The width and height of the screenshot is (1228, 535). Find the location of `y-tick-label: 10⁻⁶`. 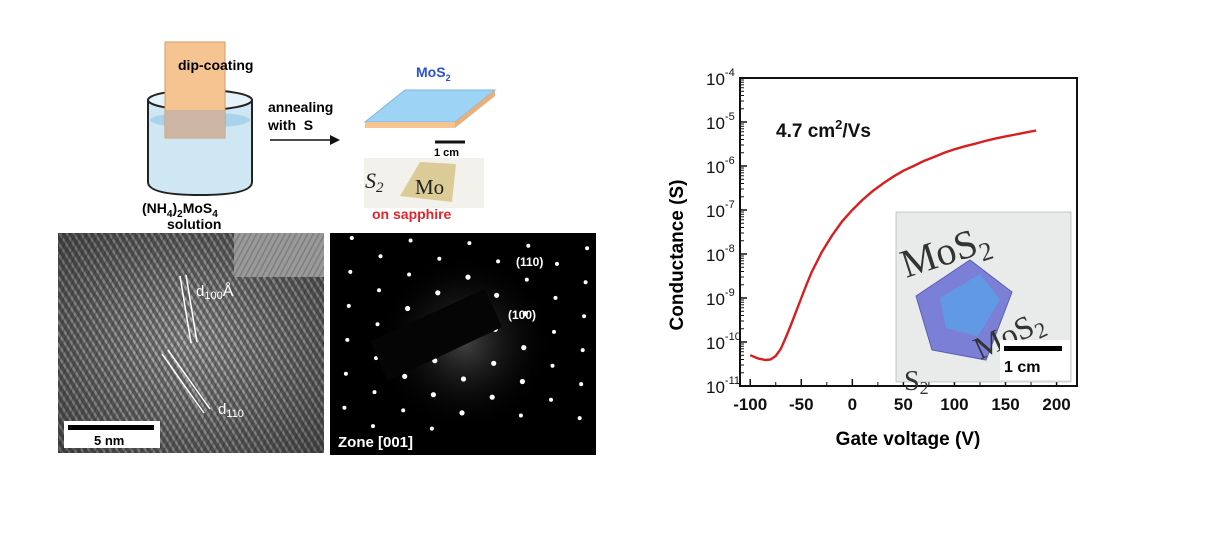

y-tick-label: 10⁻⁶ is located at coordinates (720, 166).